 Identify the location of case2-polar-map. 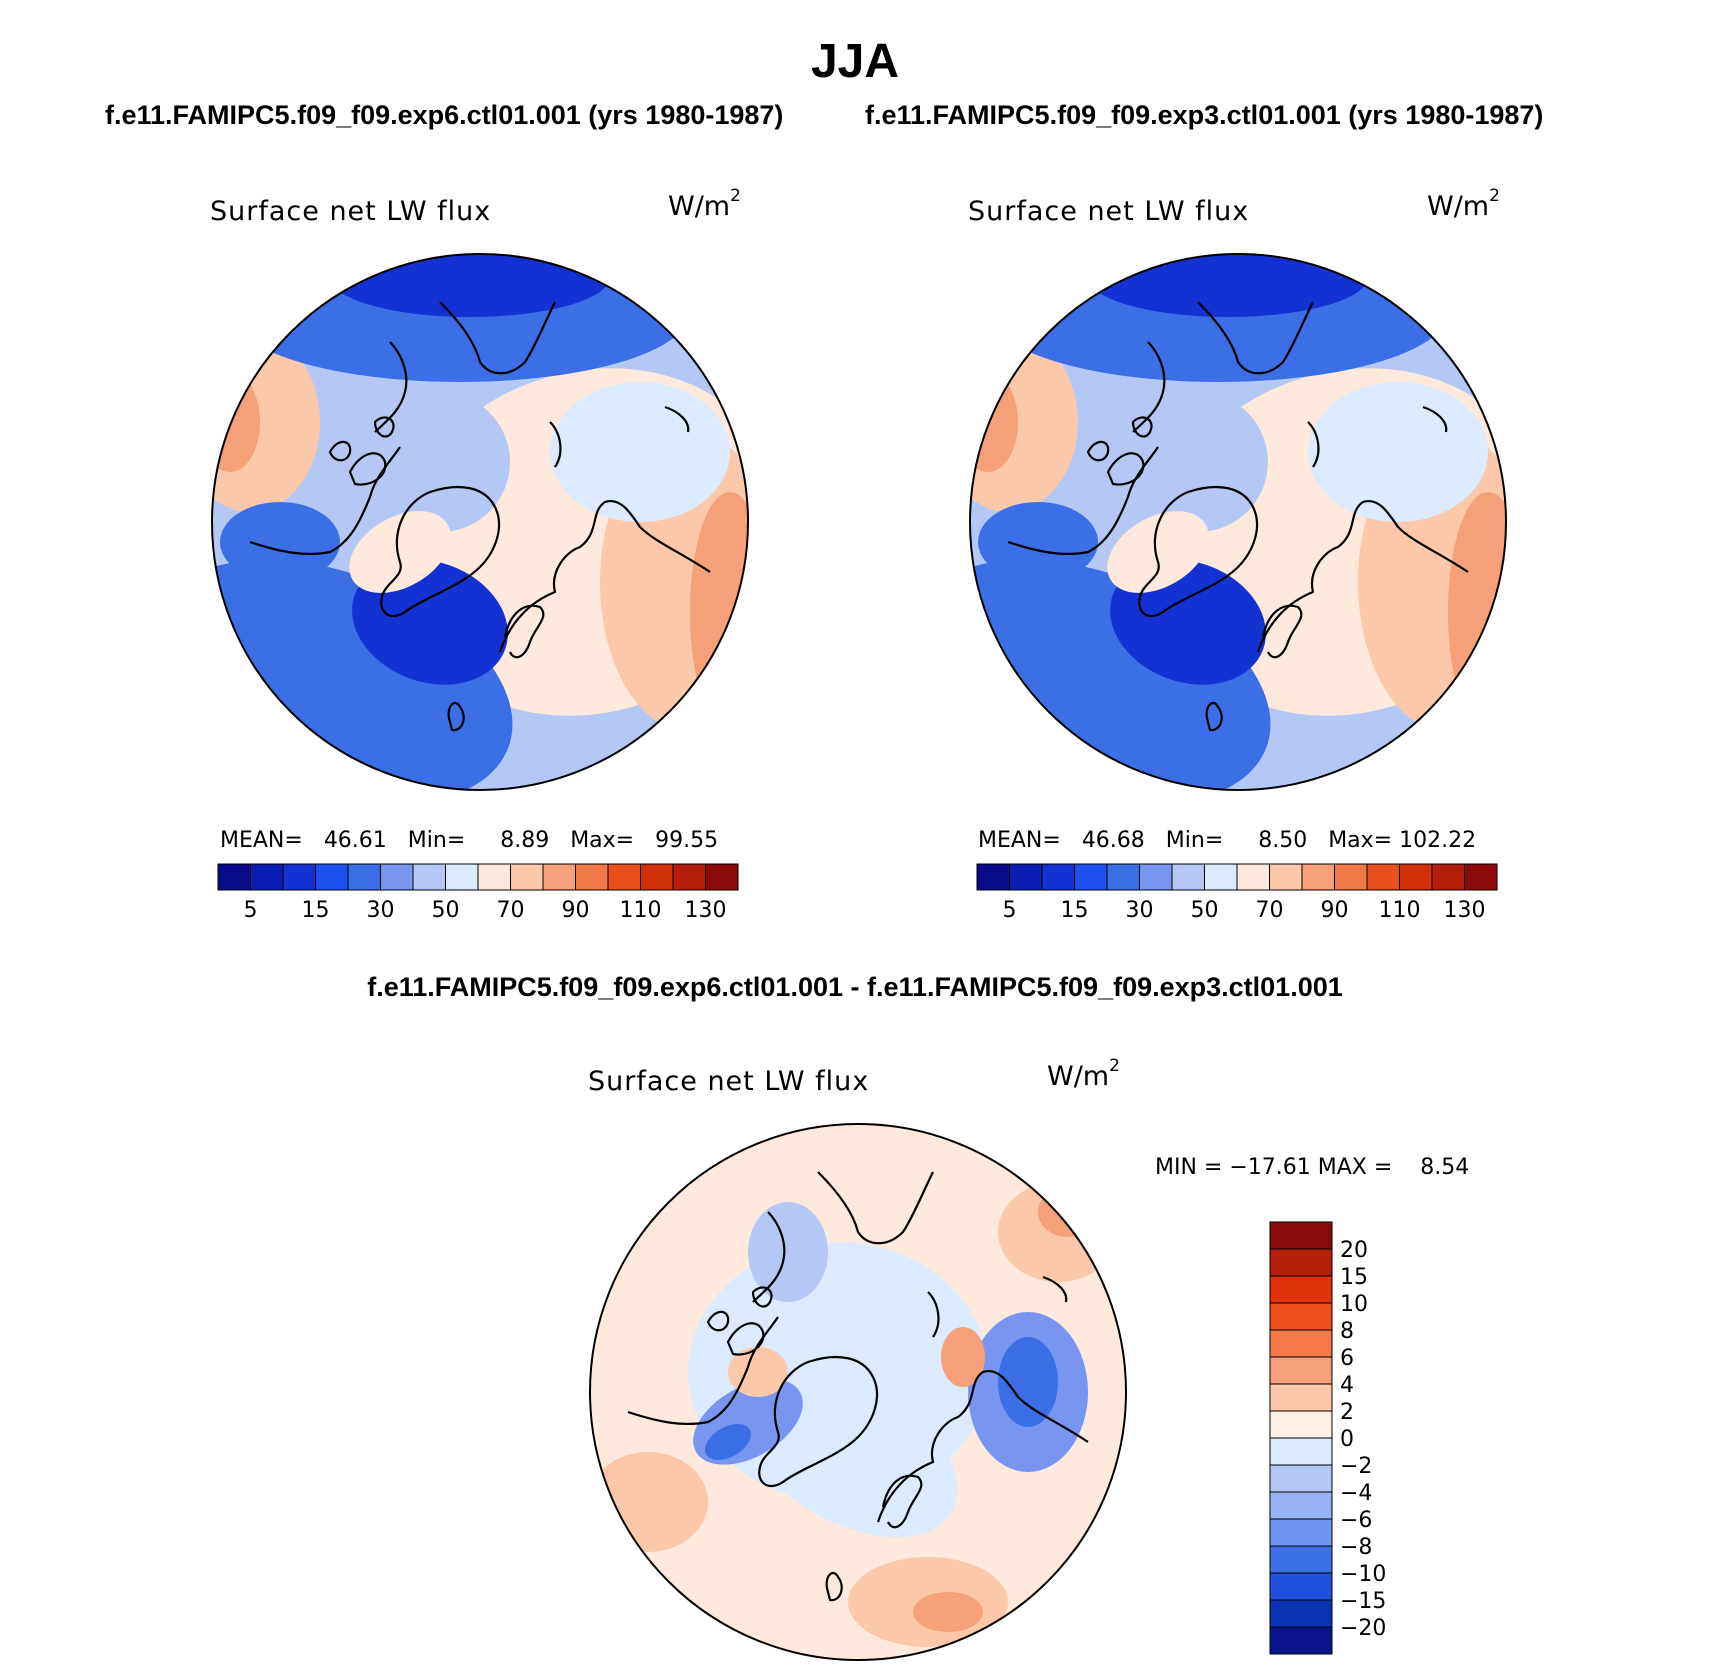
(1238, 522).